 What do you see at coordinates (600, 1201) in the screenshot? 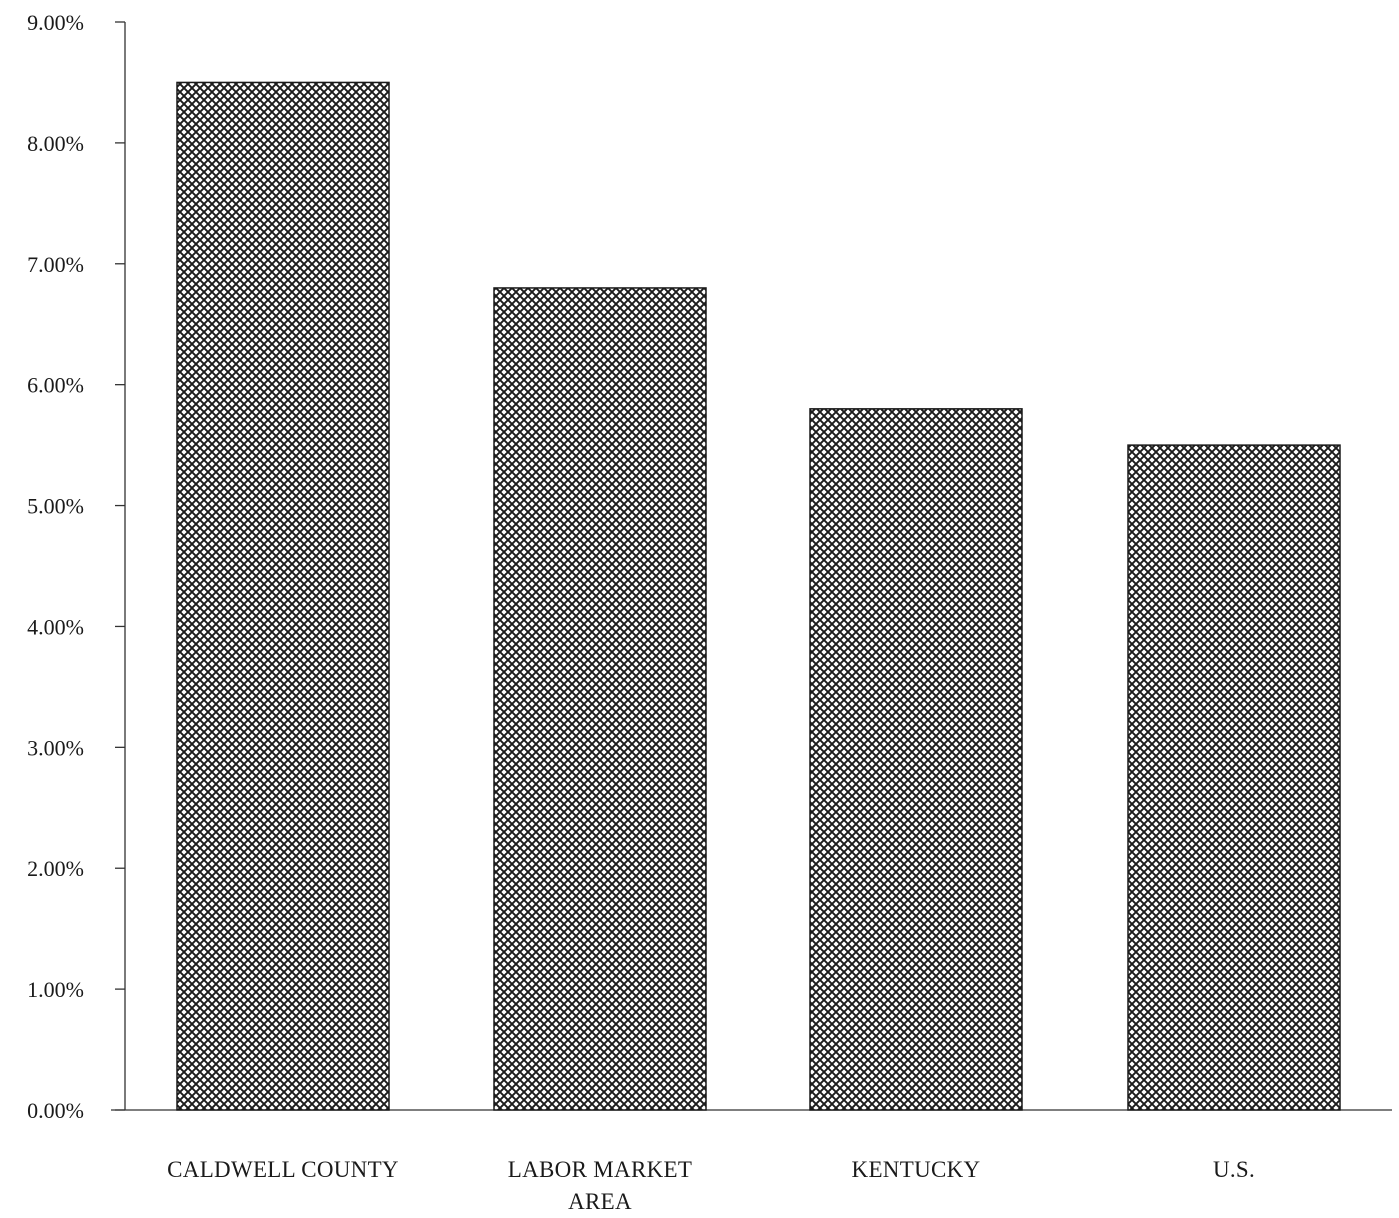
I see `x-category-label: AREA` at bounding box center [600, 1201].